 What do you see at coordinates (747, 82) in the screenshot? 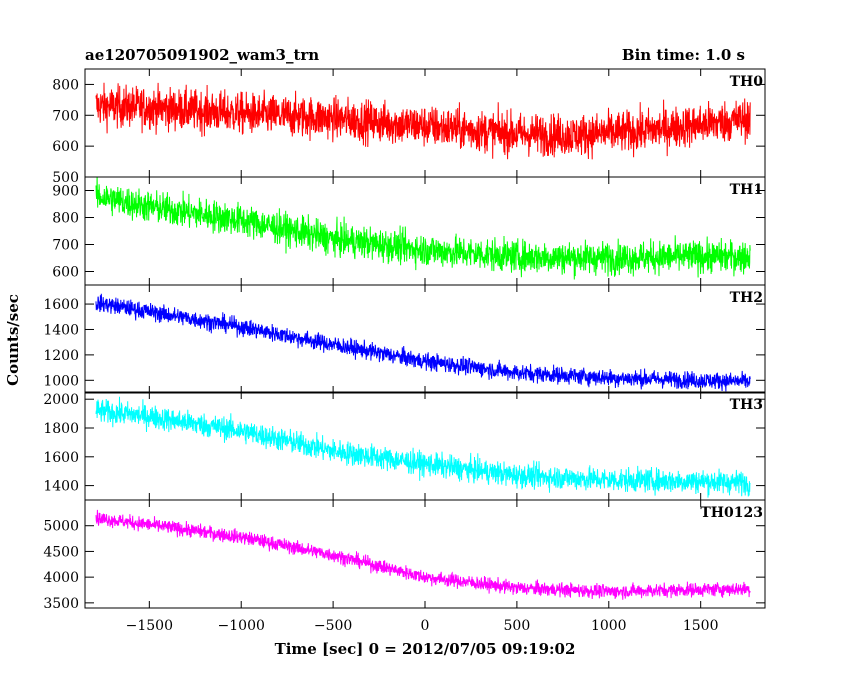
I see `panel-label-th0: TH0` at bounding box center [747, 82].